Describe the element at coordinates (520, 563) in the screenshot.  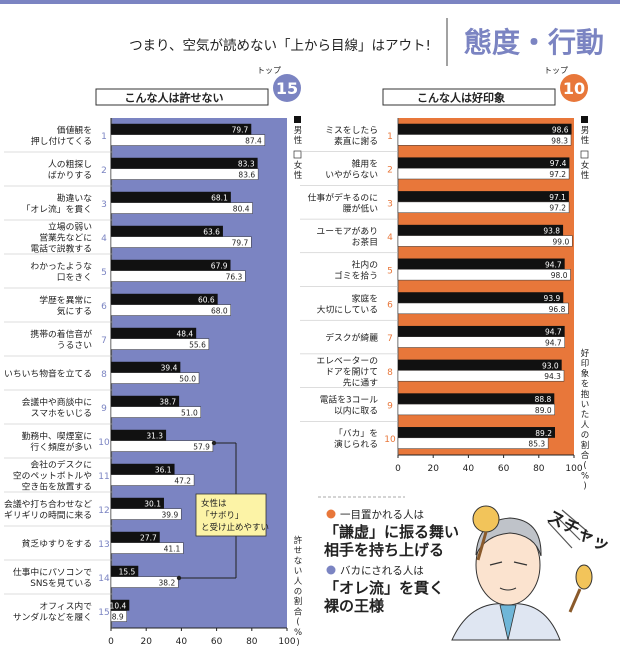
I see `man-eye-right` at that location.